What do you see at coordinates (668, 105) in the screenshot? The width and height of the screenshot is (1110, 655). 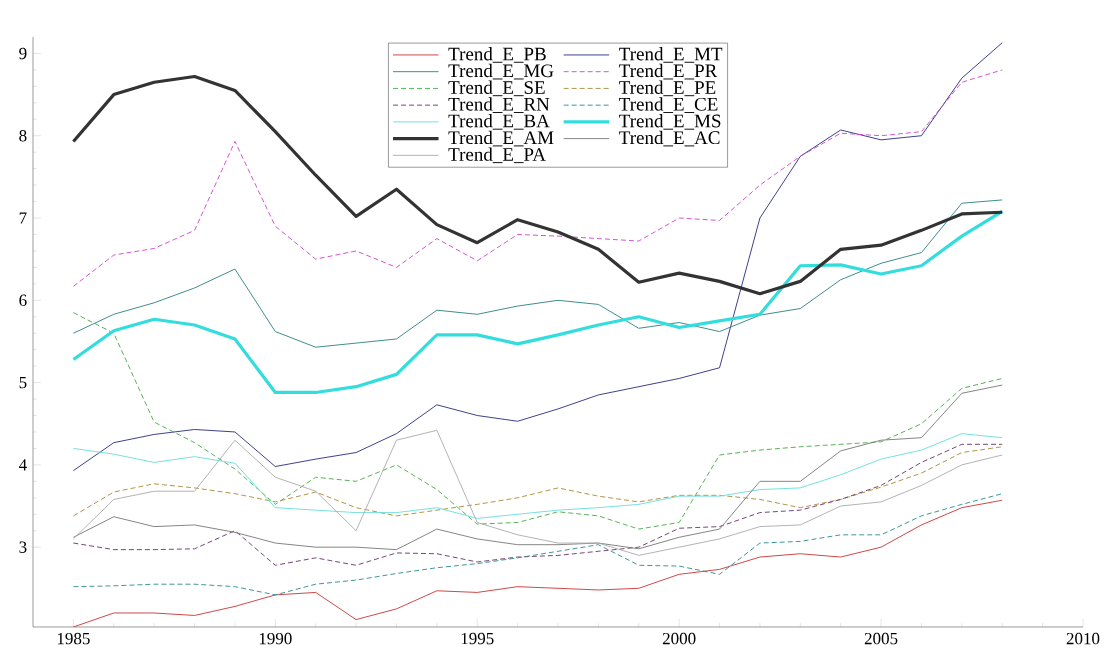 I see `legend-label: Trend_E_CE` at bounding box center [668, 105].